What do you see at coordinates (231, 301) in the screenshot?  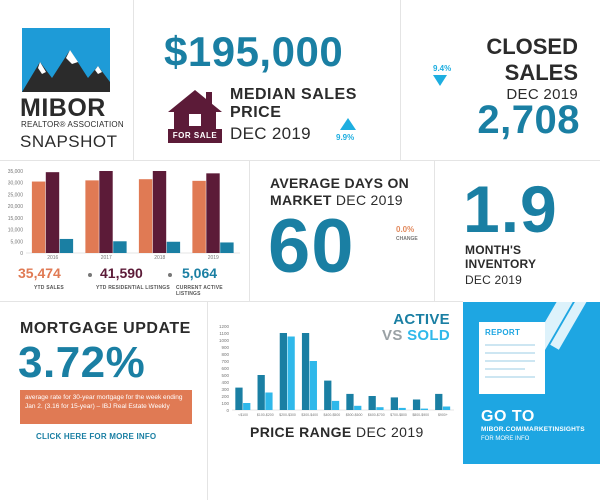 I see `divider-h2` at bounding box center [231, 301].